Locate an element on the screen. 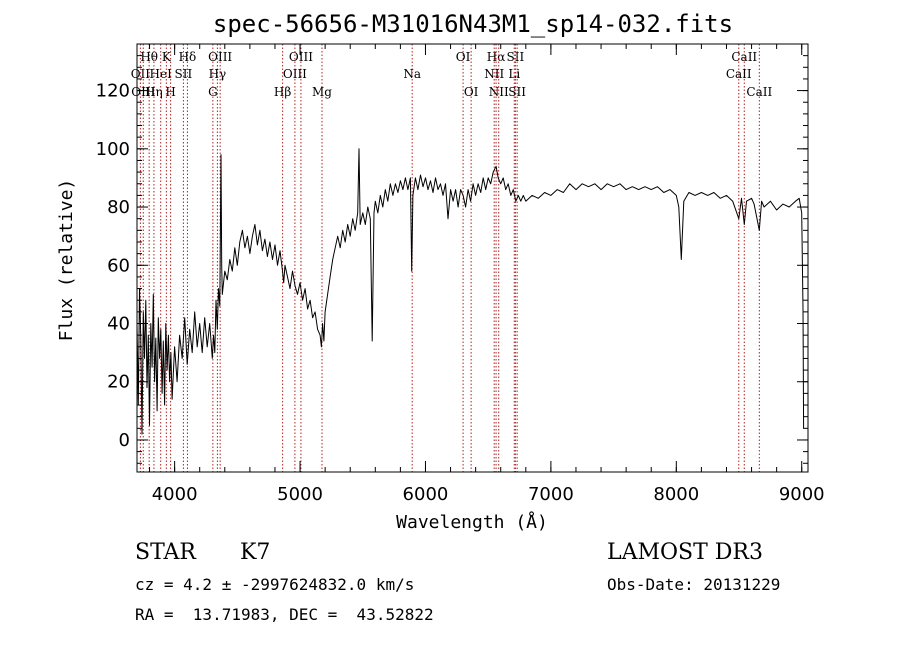 The image size is (900, 649). line-marker-label-23: Li is located at coordinates (514, 74).